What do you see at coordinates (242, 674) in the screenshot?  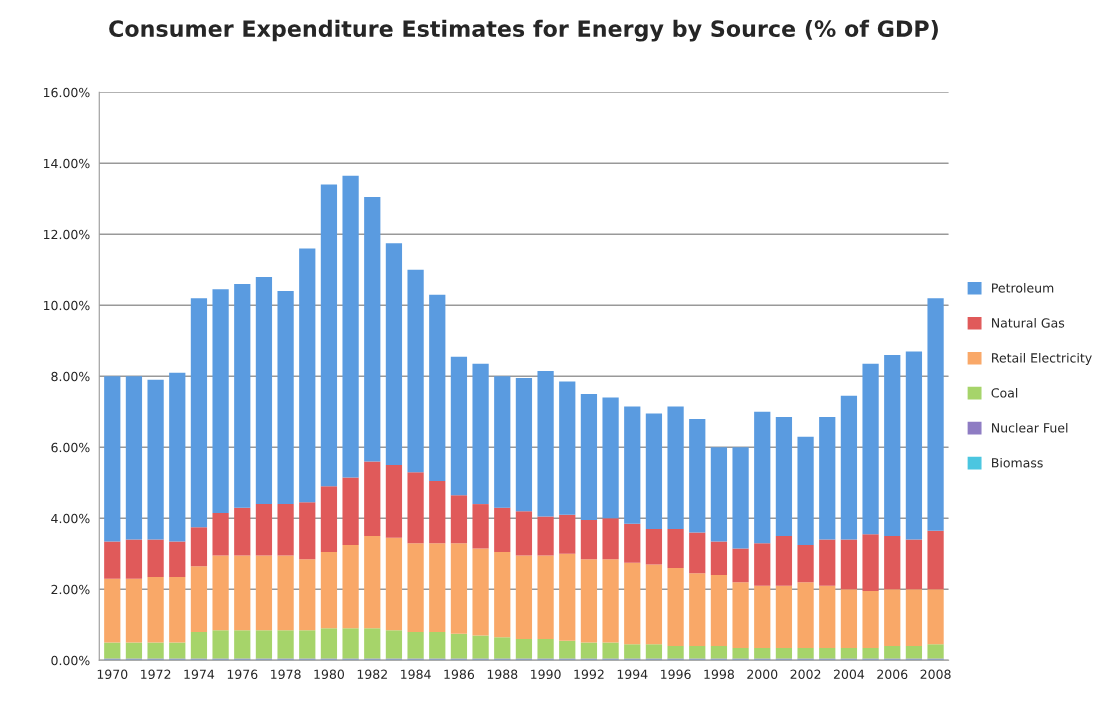 I see `x-tick-label: 1976` at bounding box center [242, 674].